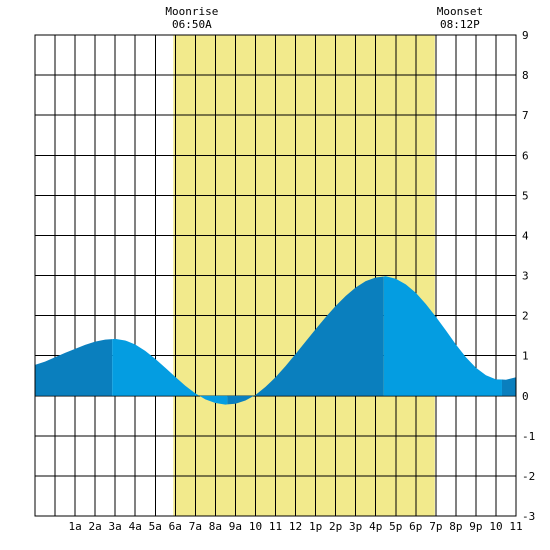  I want to click on x-tick-label: 2p, so click(335, 526).